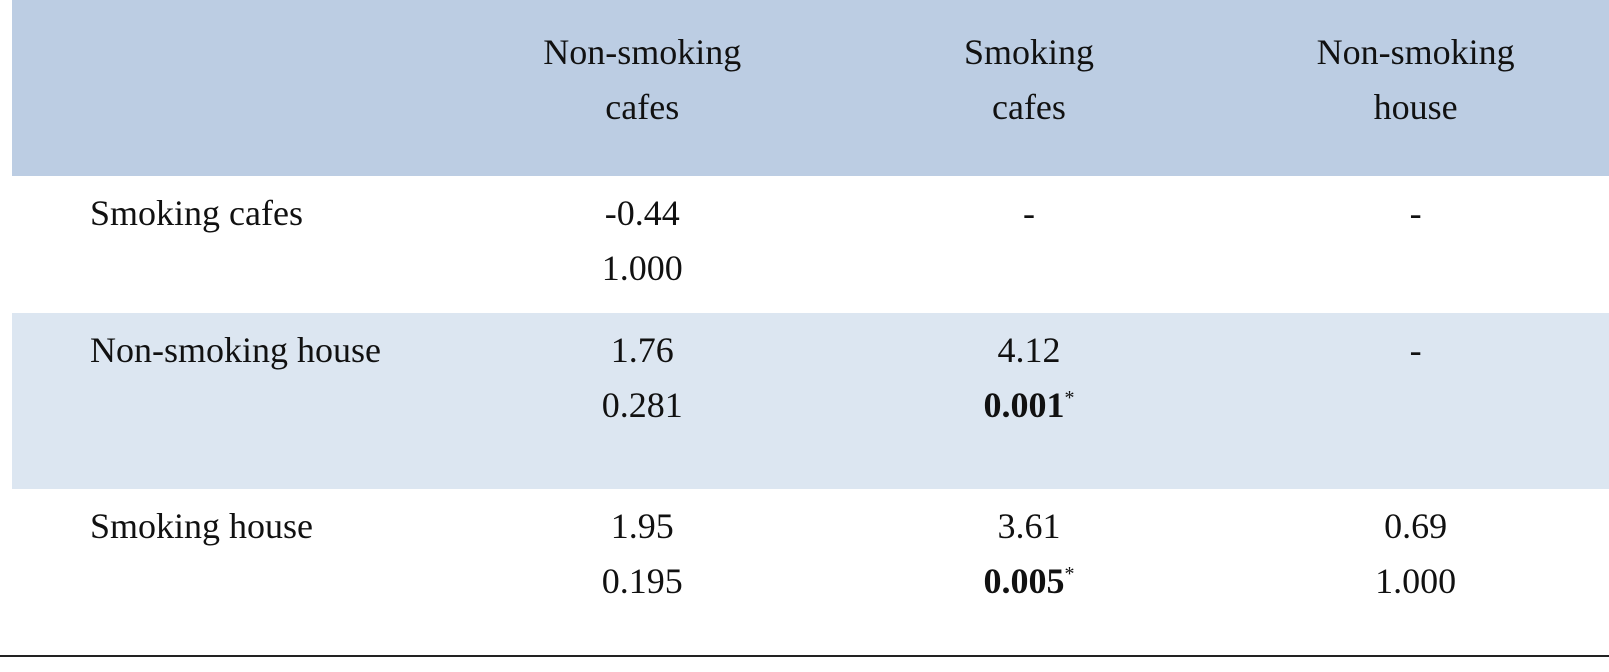 The width and height of the screenshot is (1609, 672). I want to click on row-label: Non-smoking house, so click(235, 350).